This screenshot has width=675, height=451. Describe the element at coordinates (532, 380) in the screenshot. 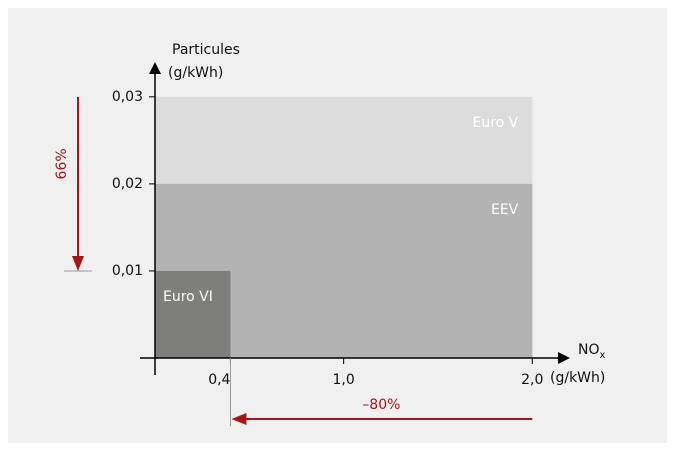

I see `x-tick-label: 2,0` at that location.